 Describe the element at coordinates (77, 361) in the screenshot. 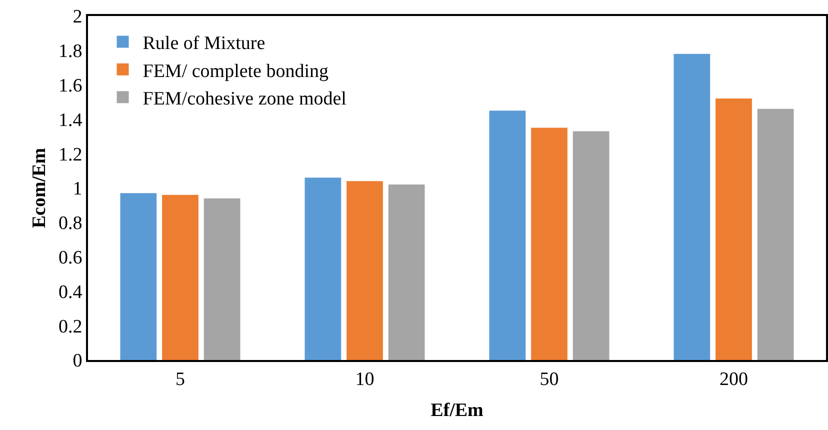

I see `y-tick-label: 0` at that location.